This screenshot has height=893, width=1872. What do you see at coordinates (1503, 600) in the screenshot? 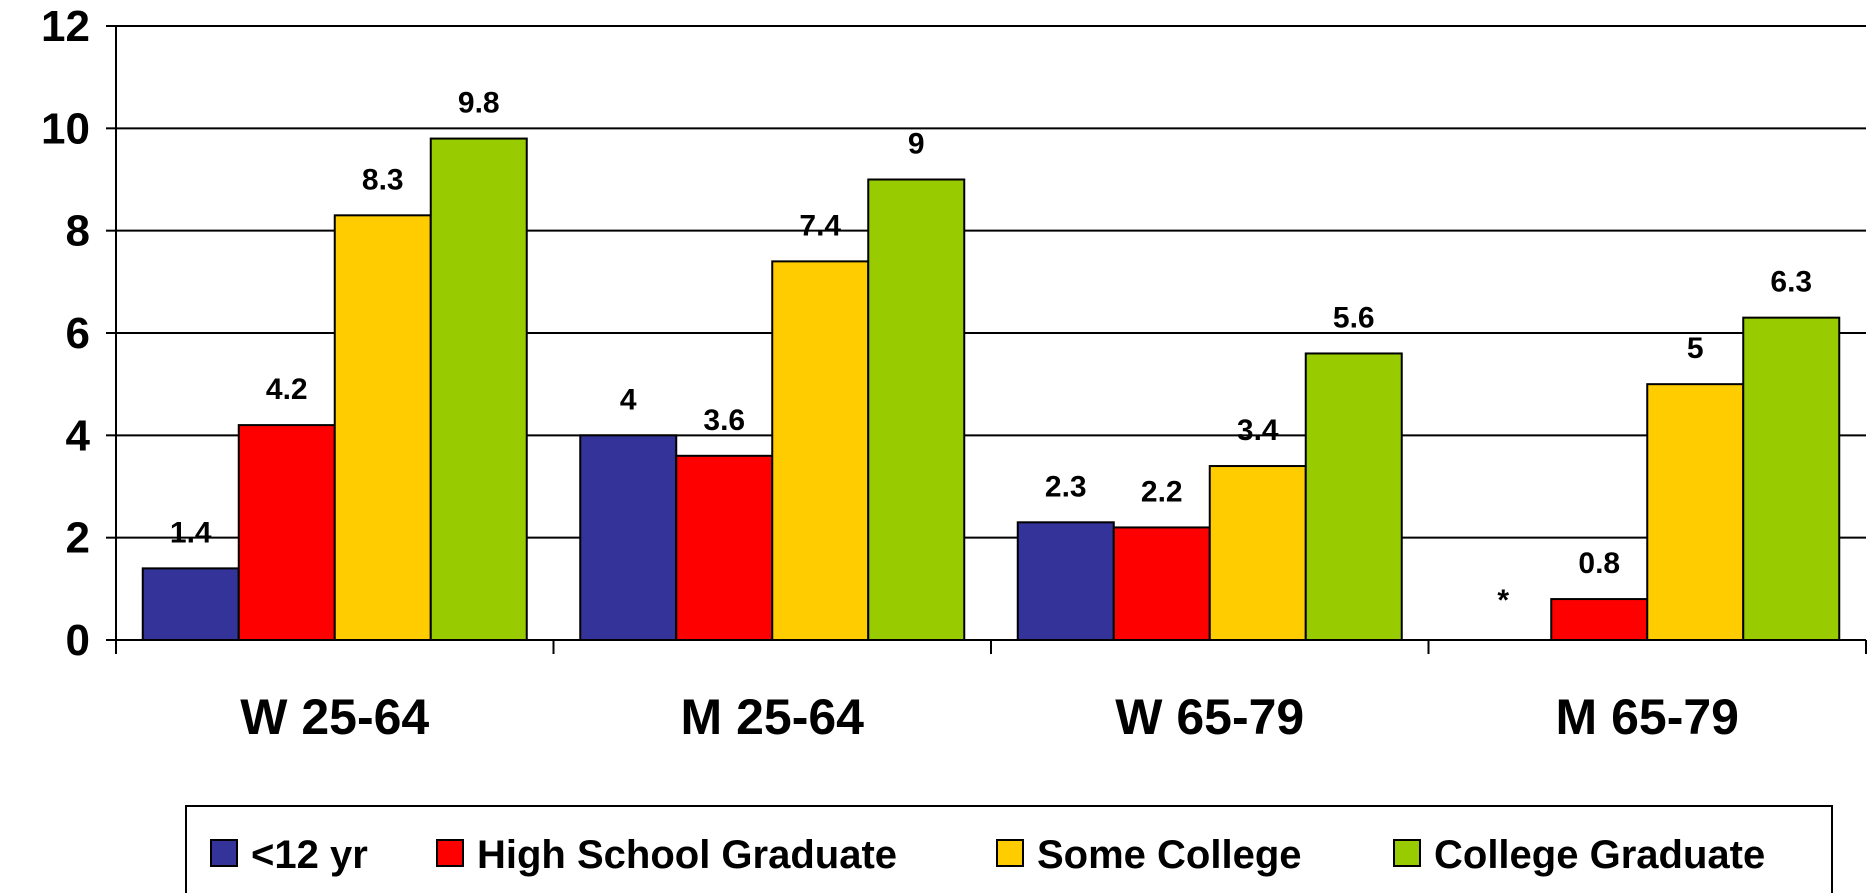
I see `data-label-asterisk: *` at bounding box center [1503, 600].